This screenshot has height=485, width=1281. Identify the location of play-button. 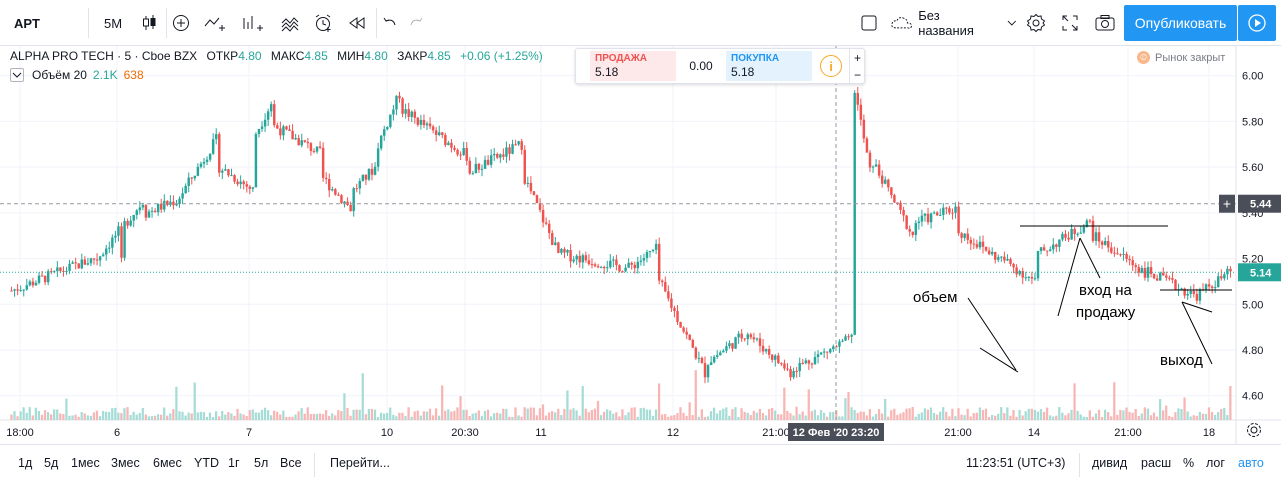
(1257, 23).